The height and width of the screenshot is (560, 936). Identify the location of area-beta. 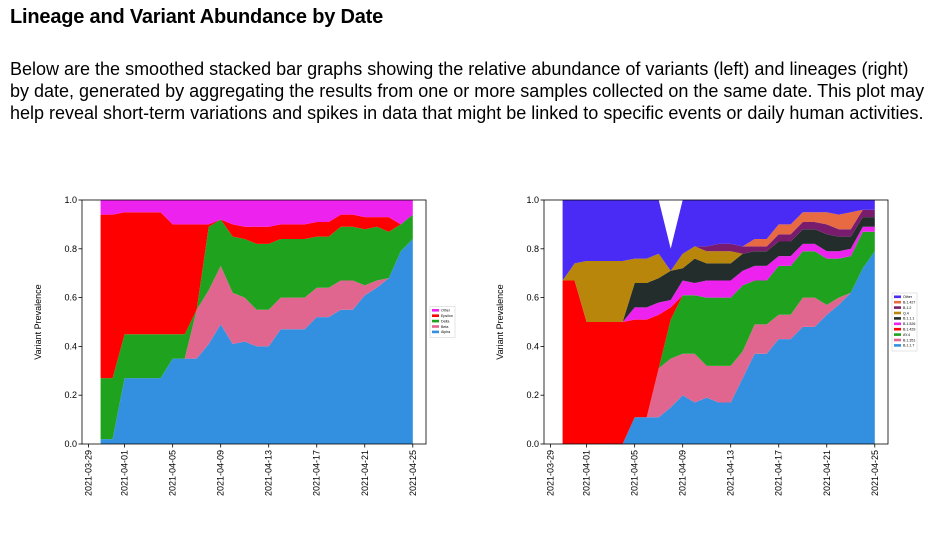
(256, 339).